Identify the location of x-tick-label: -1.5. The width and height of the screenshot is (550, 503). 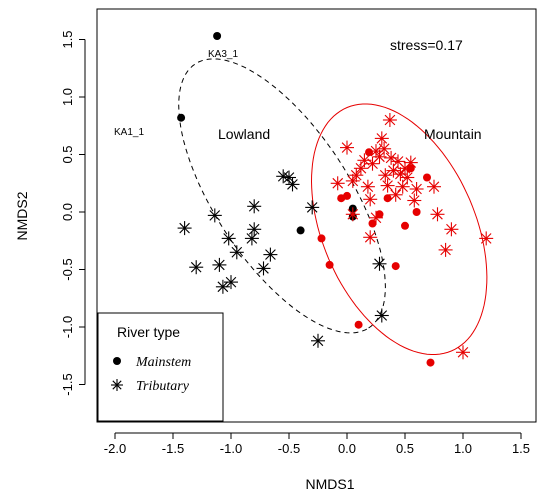
(173, 448).